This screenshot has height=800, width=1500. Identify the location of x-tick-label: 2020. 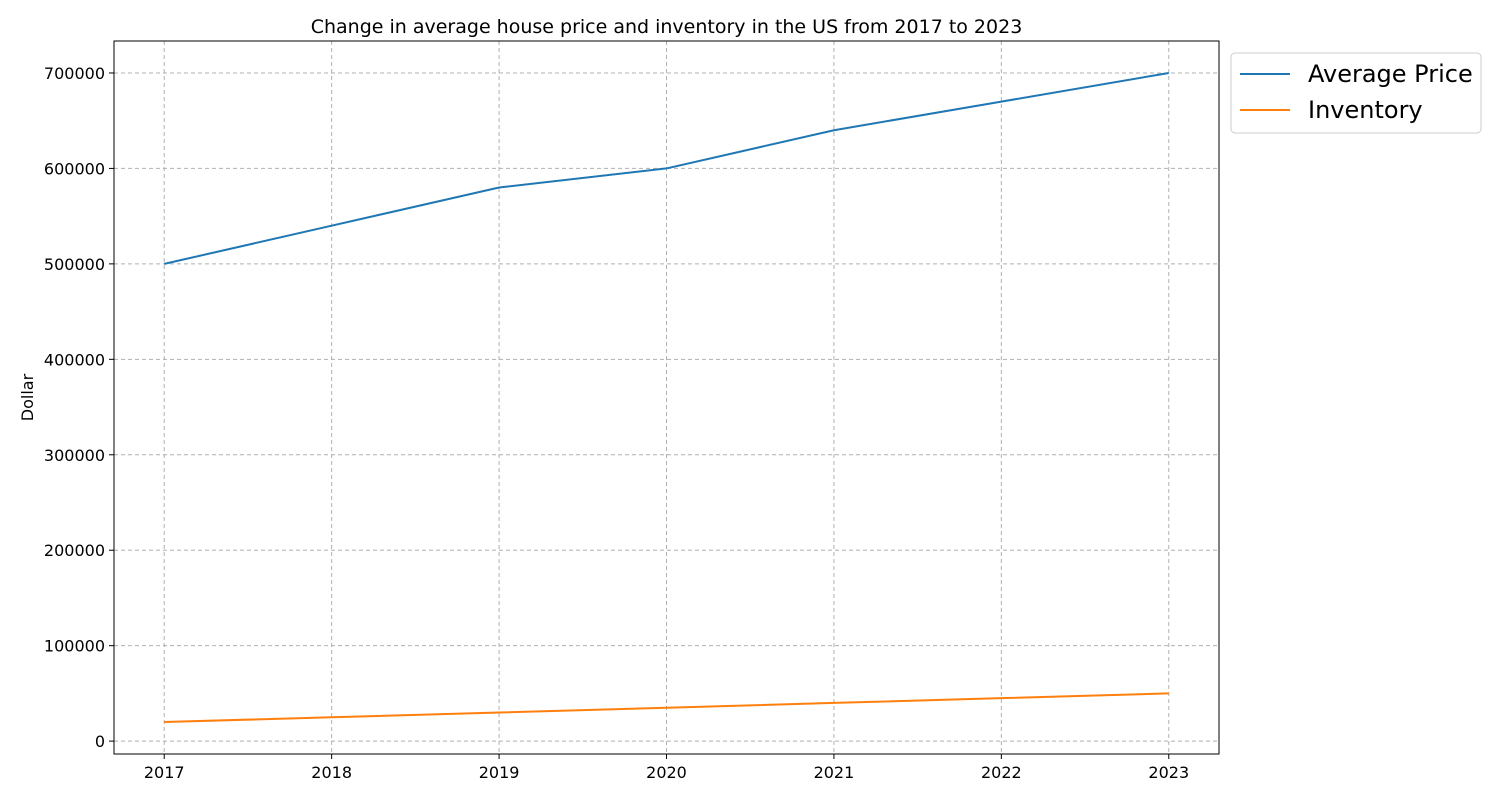
(666, 772).